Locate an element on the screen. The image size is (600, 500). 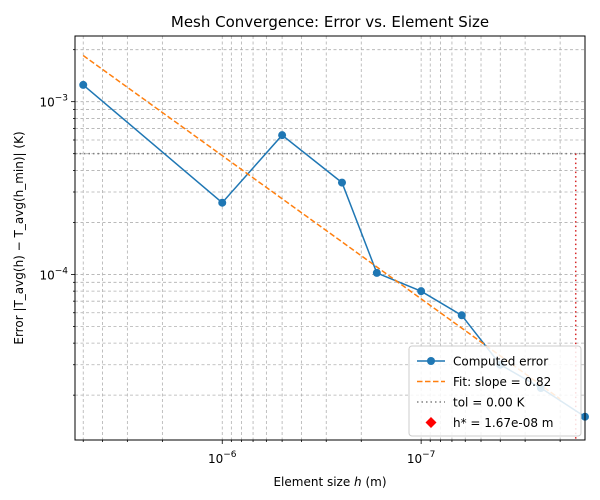
legend-box is located at coordinates (495, 391).